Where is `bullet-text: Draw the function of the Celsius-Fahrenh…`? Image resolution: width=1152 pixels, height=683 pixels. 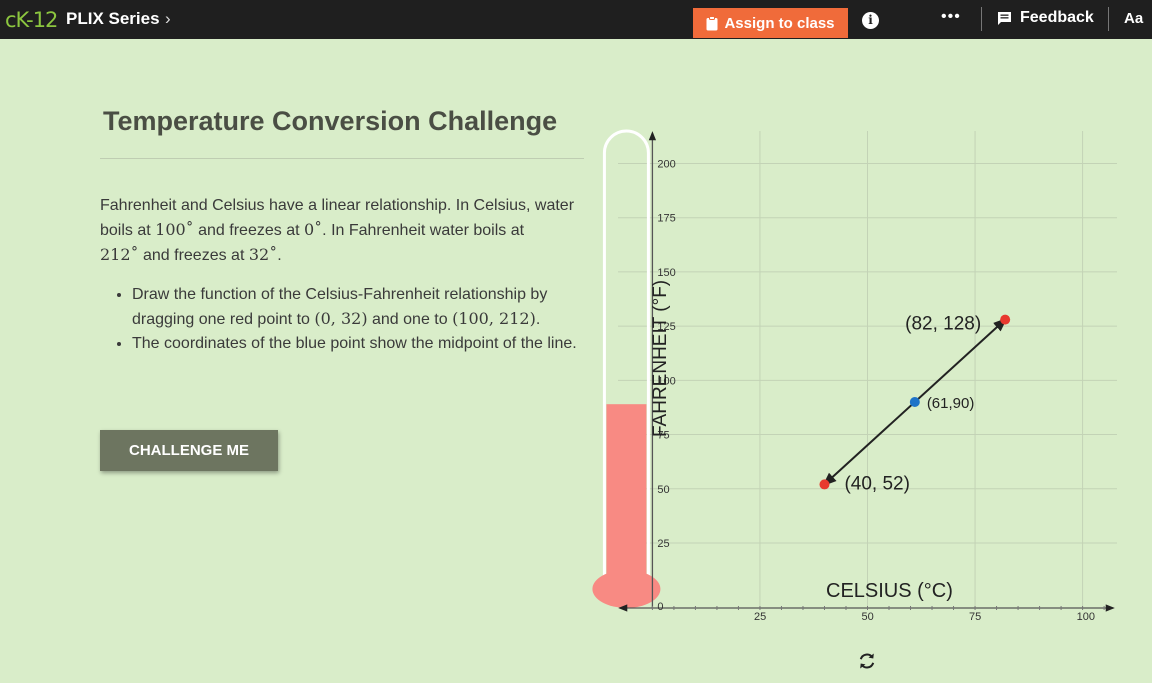 bullet-text: Draw the function of the Celsius-Fahrenh… is located at coordinates (340, 307).